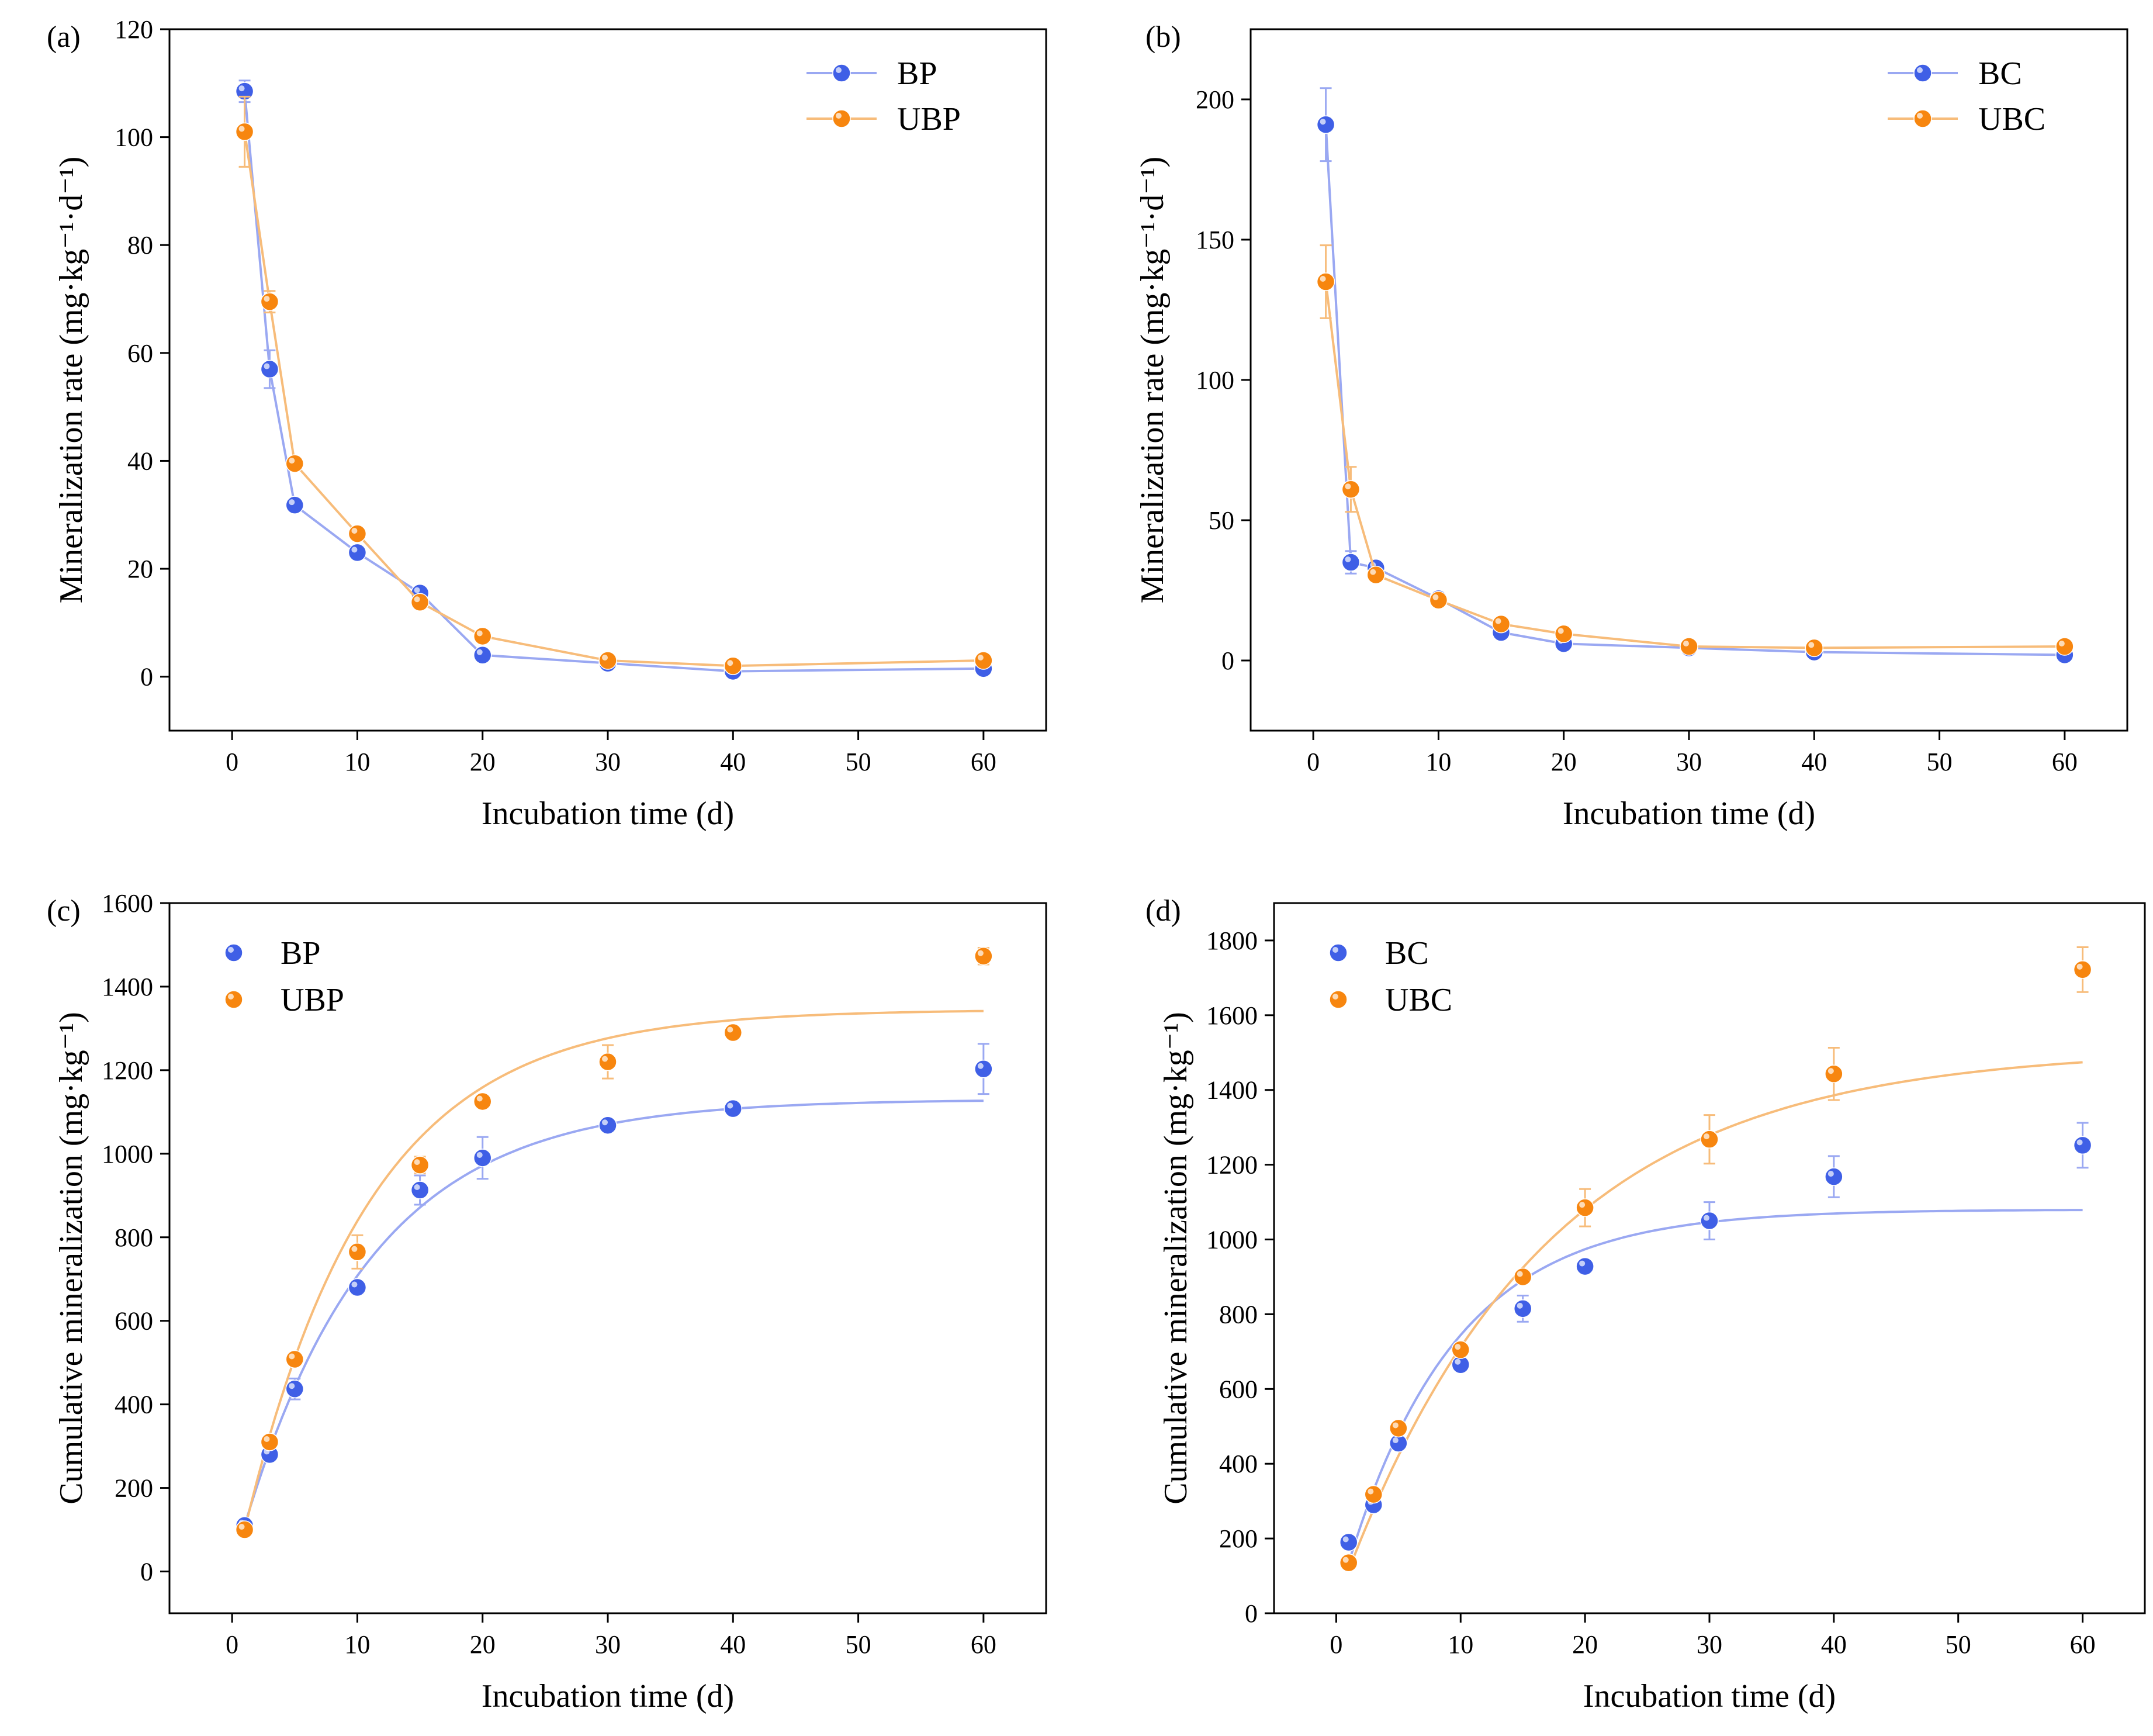  What do you see at coordinates (1232, 1165) in the screenshot?
I see `panel-d-y-tick-label: 1200` at bounding box center [1232, 1165].